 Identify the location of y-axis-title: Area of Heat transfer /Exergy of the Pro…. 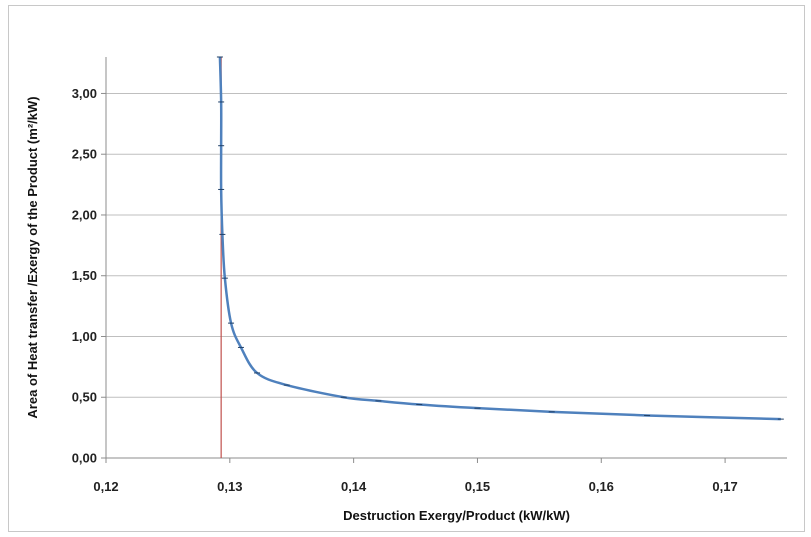
(32, 257).